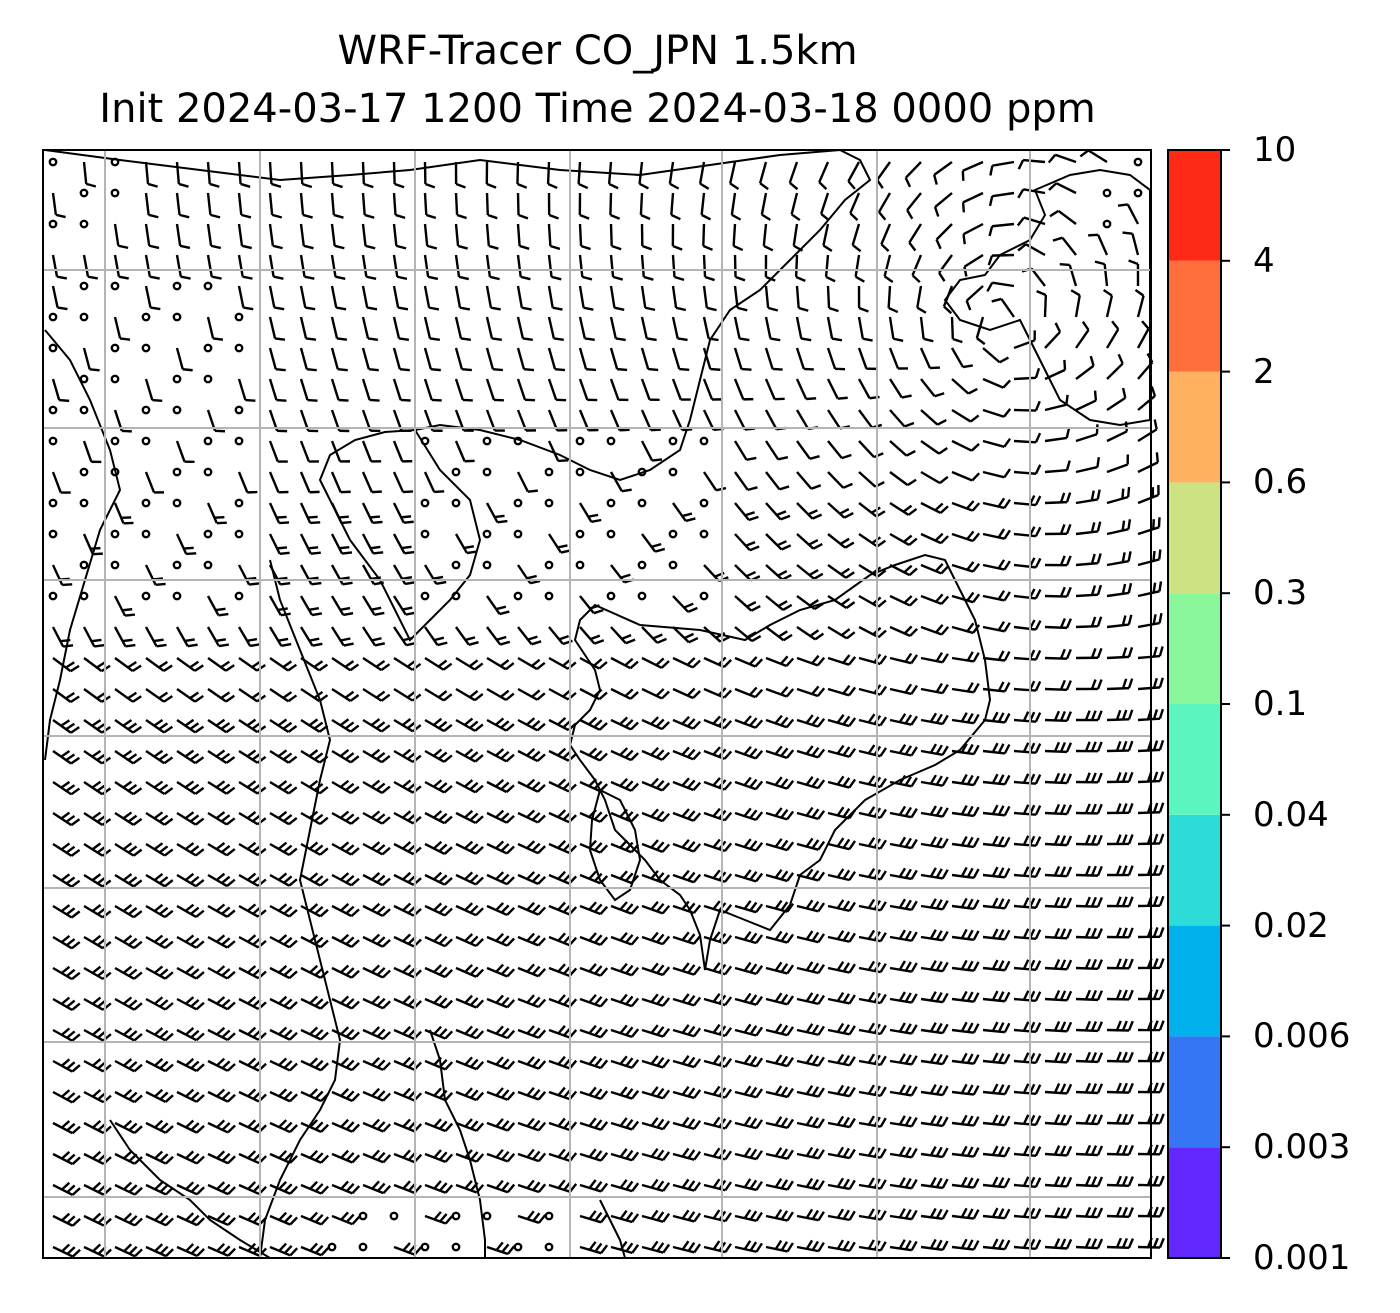 The height and width of the screenshot is (1313, 1400). Describe the element at coordinates (1194, 981) in the screenshot. I see `colorbar-segment` at that location.